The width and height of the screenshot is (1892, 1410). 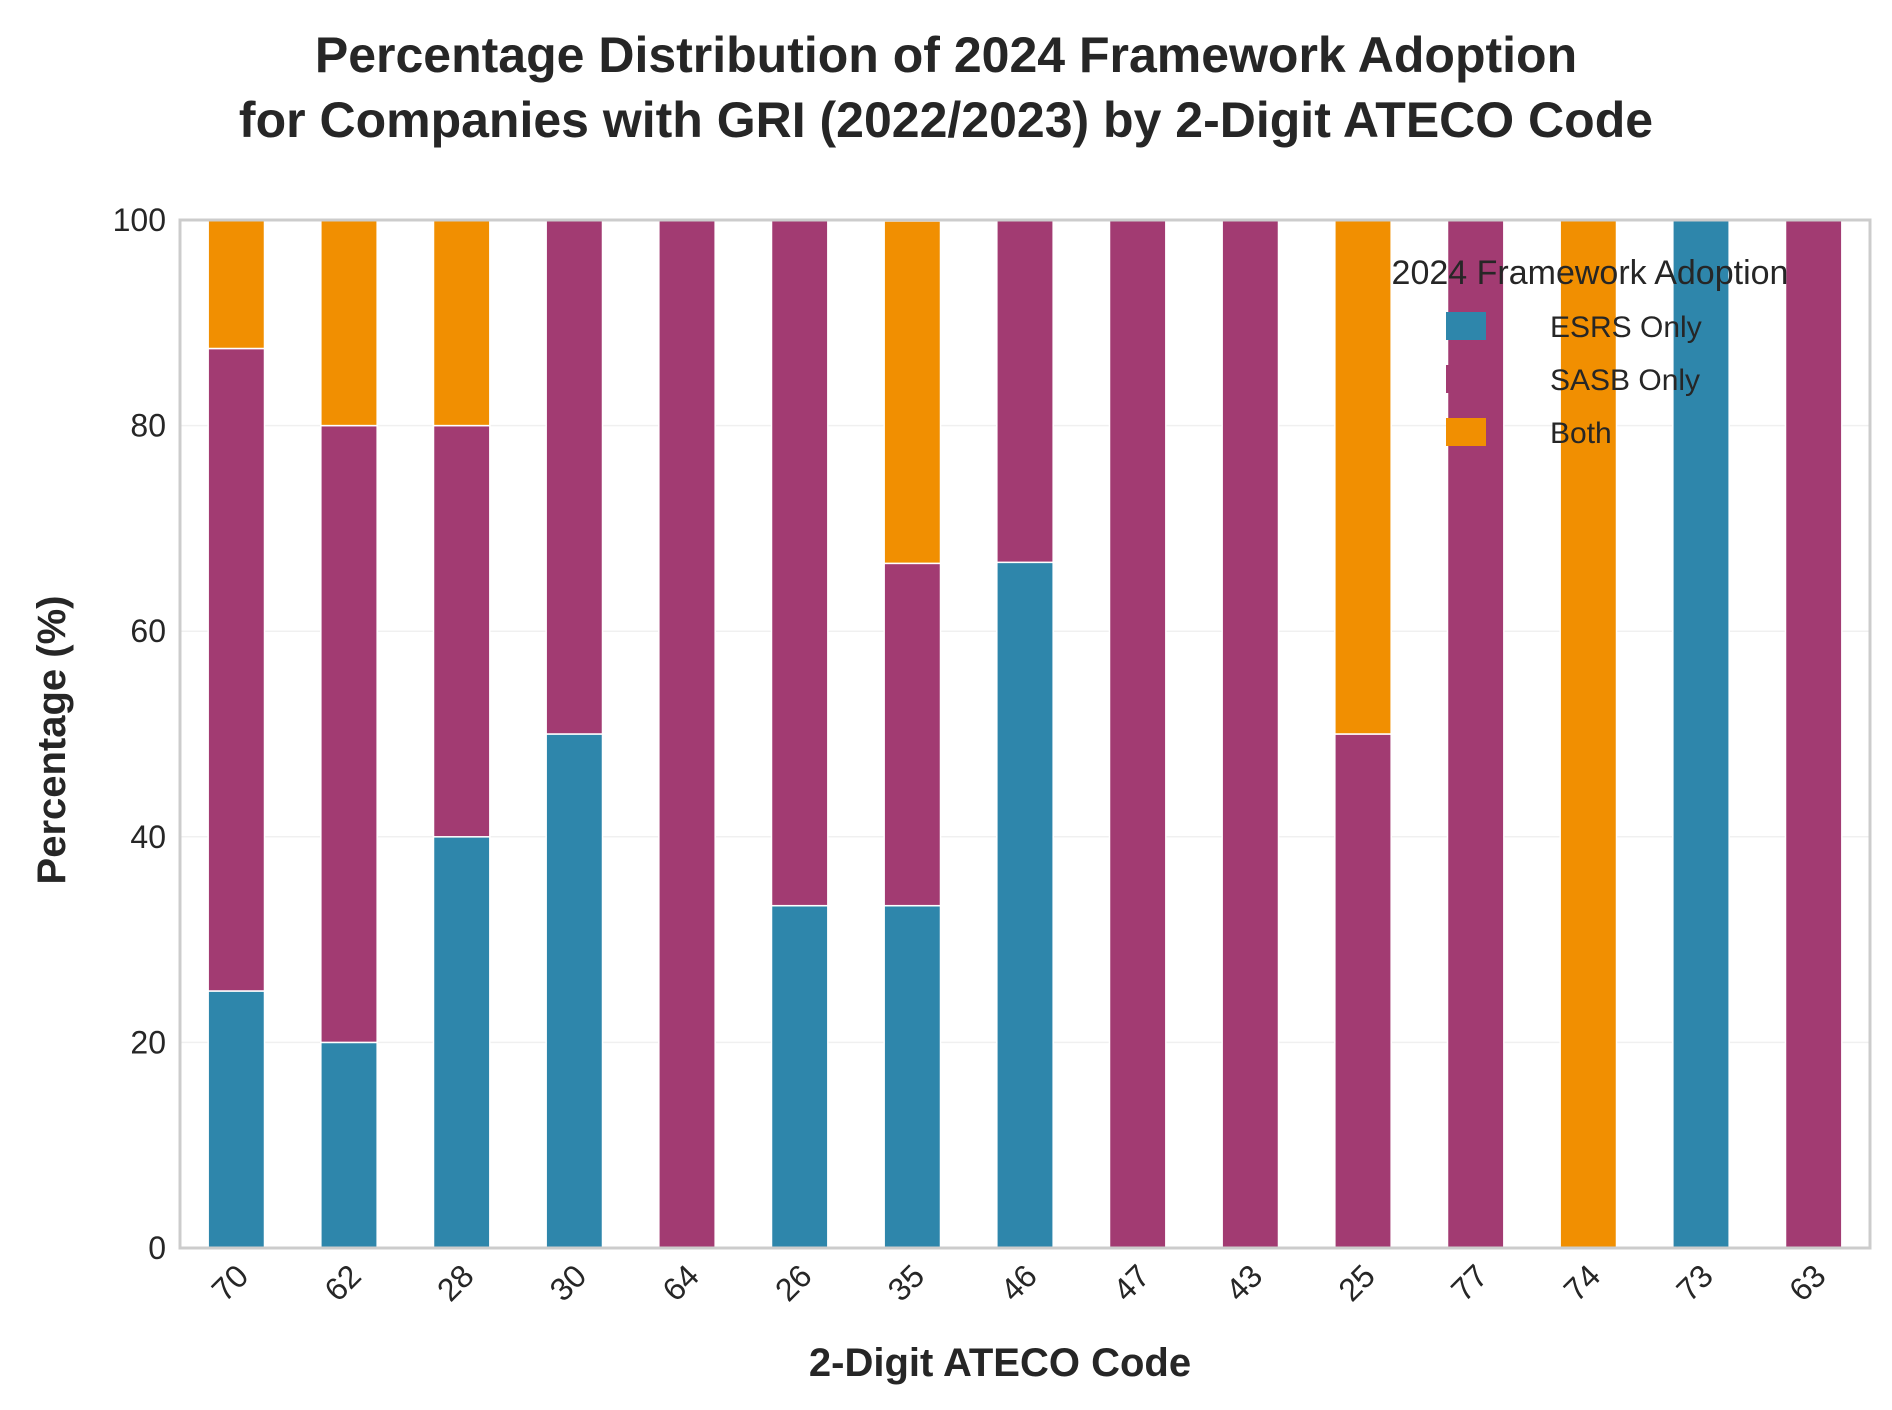 I want to click on y-tick-label: 0, so click(x=157, y=1248).